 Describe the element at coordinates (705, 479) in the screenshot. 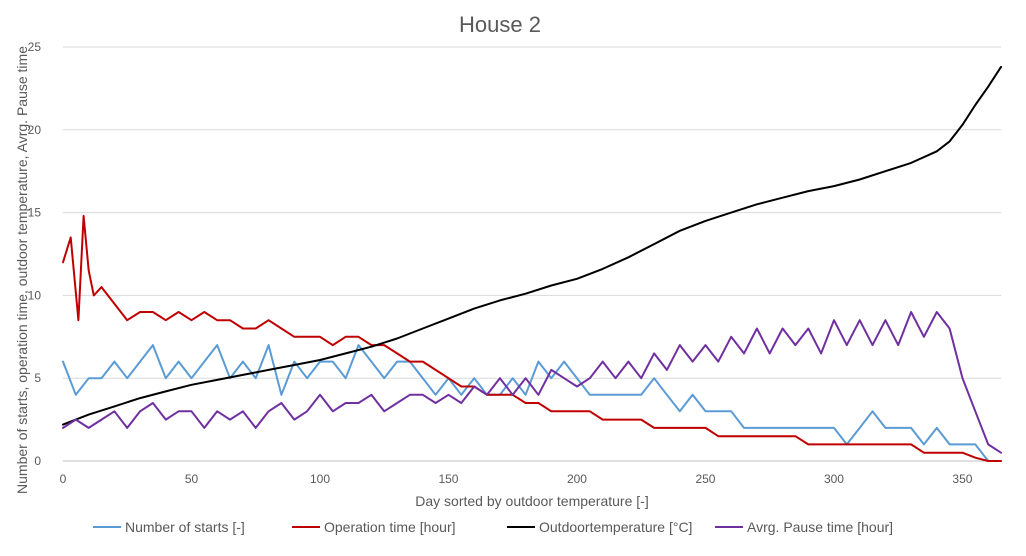

I see `x-tick-label: 250` at that location.